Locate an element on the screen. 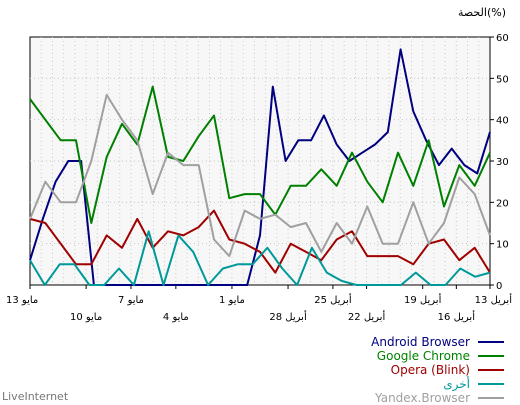 Image resolution: width=520 pixels, height=405 pixels. legend-label: Yandex.Browser is located at coordinates (422, 398).